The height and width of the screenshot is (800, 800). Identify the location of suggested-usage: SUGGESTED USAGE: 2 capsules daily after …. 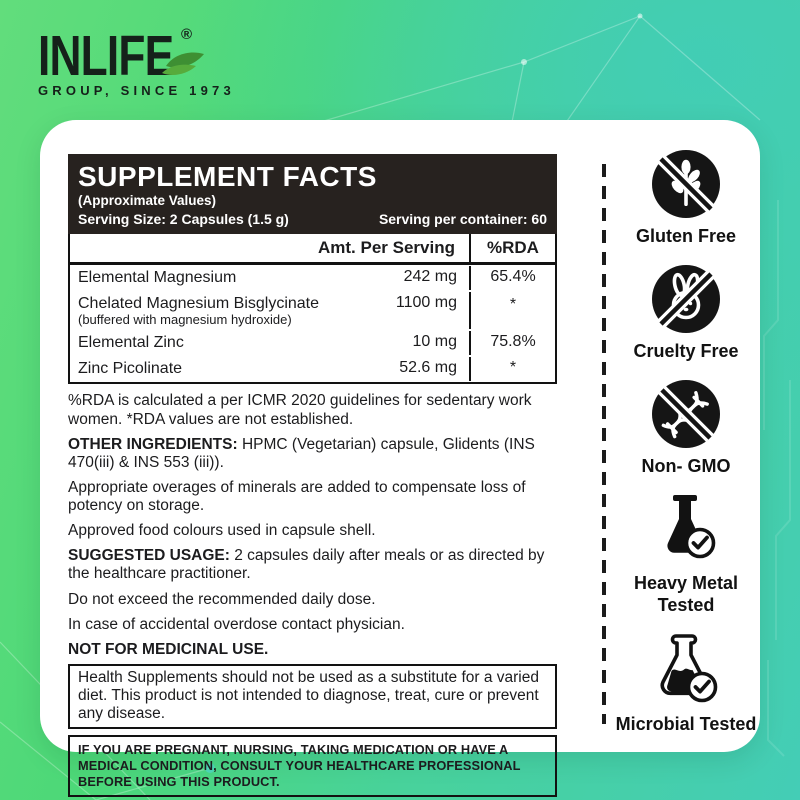
(306, 565).